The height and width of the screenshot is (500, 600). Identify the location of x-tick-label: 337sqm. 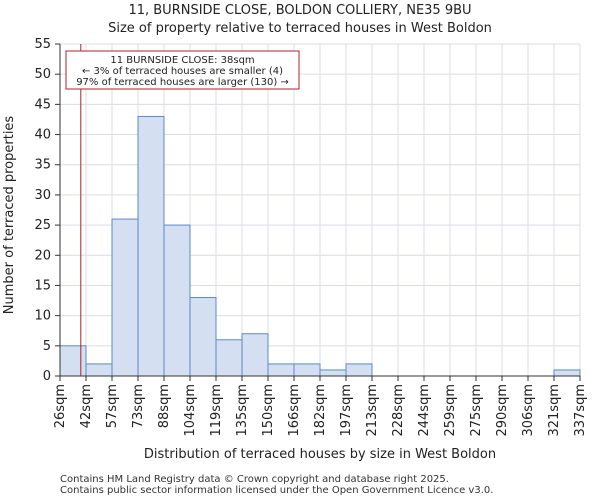
(580, 410).